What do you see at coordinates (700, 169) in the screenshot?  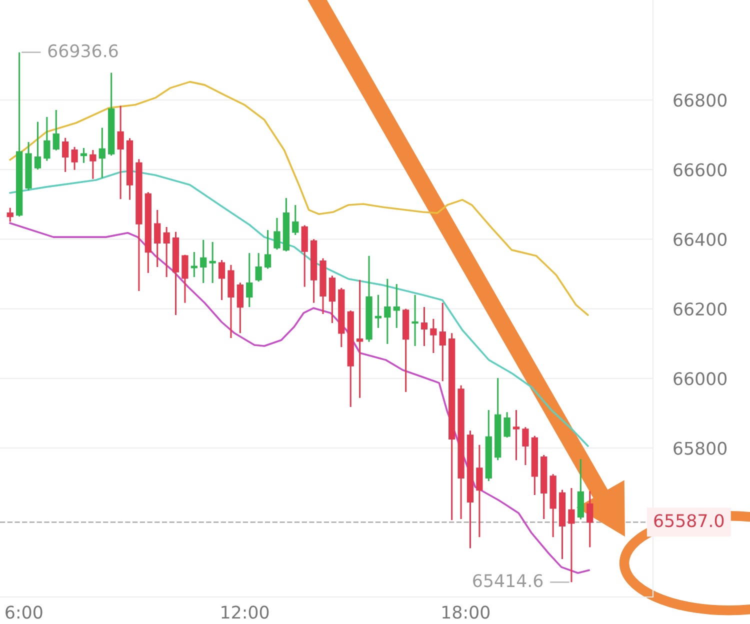 I see `y-tick-label: 66600` at bounding box center [700, 169].